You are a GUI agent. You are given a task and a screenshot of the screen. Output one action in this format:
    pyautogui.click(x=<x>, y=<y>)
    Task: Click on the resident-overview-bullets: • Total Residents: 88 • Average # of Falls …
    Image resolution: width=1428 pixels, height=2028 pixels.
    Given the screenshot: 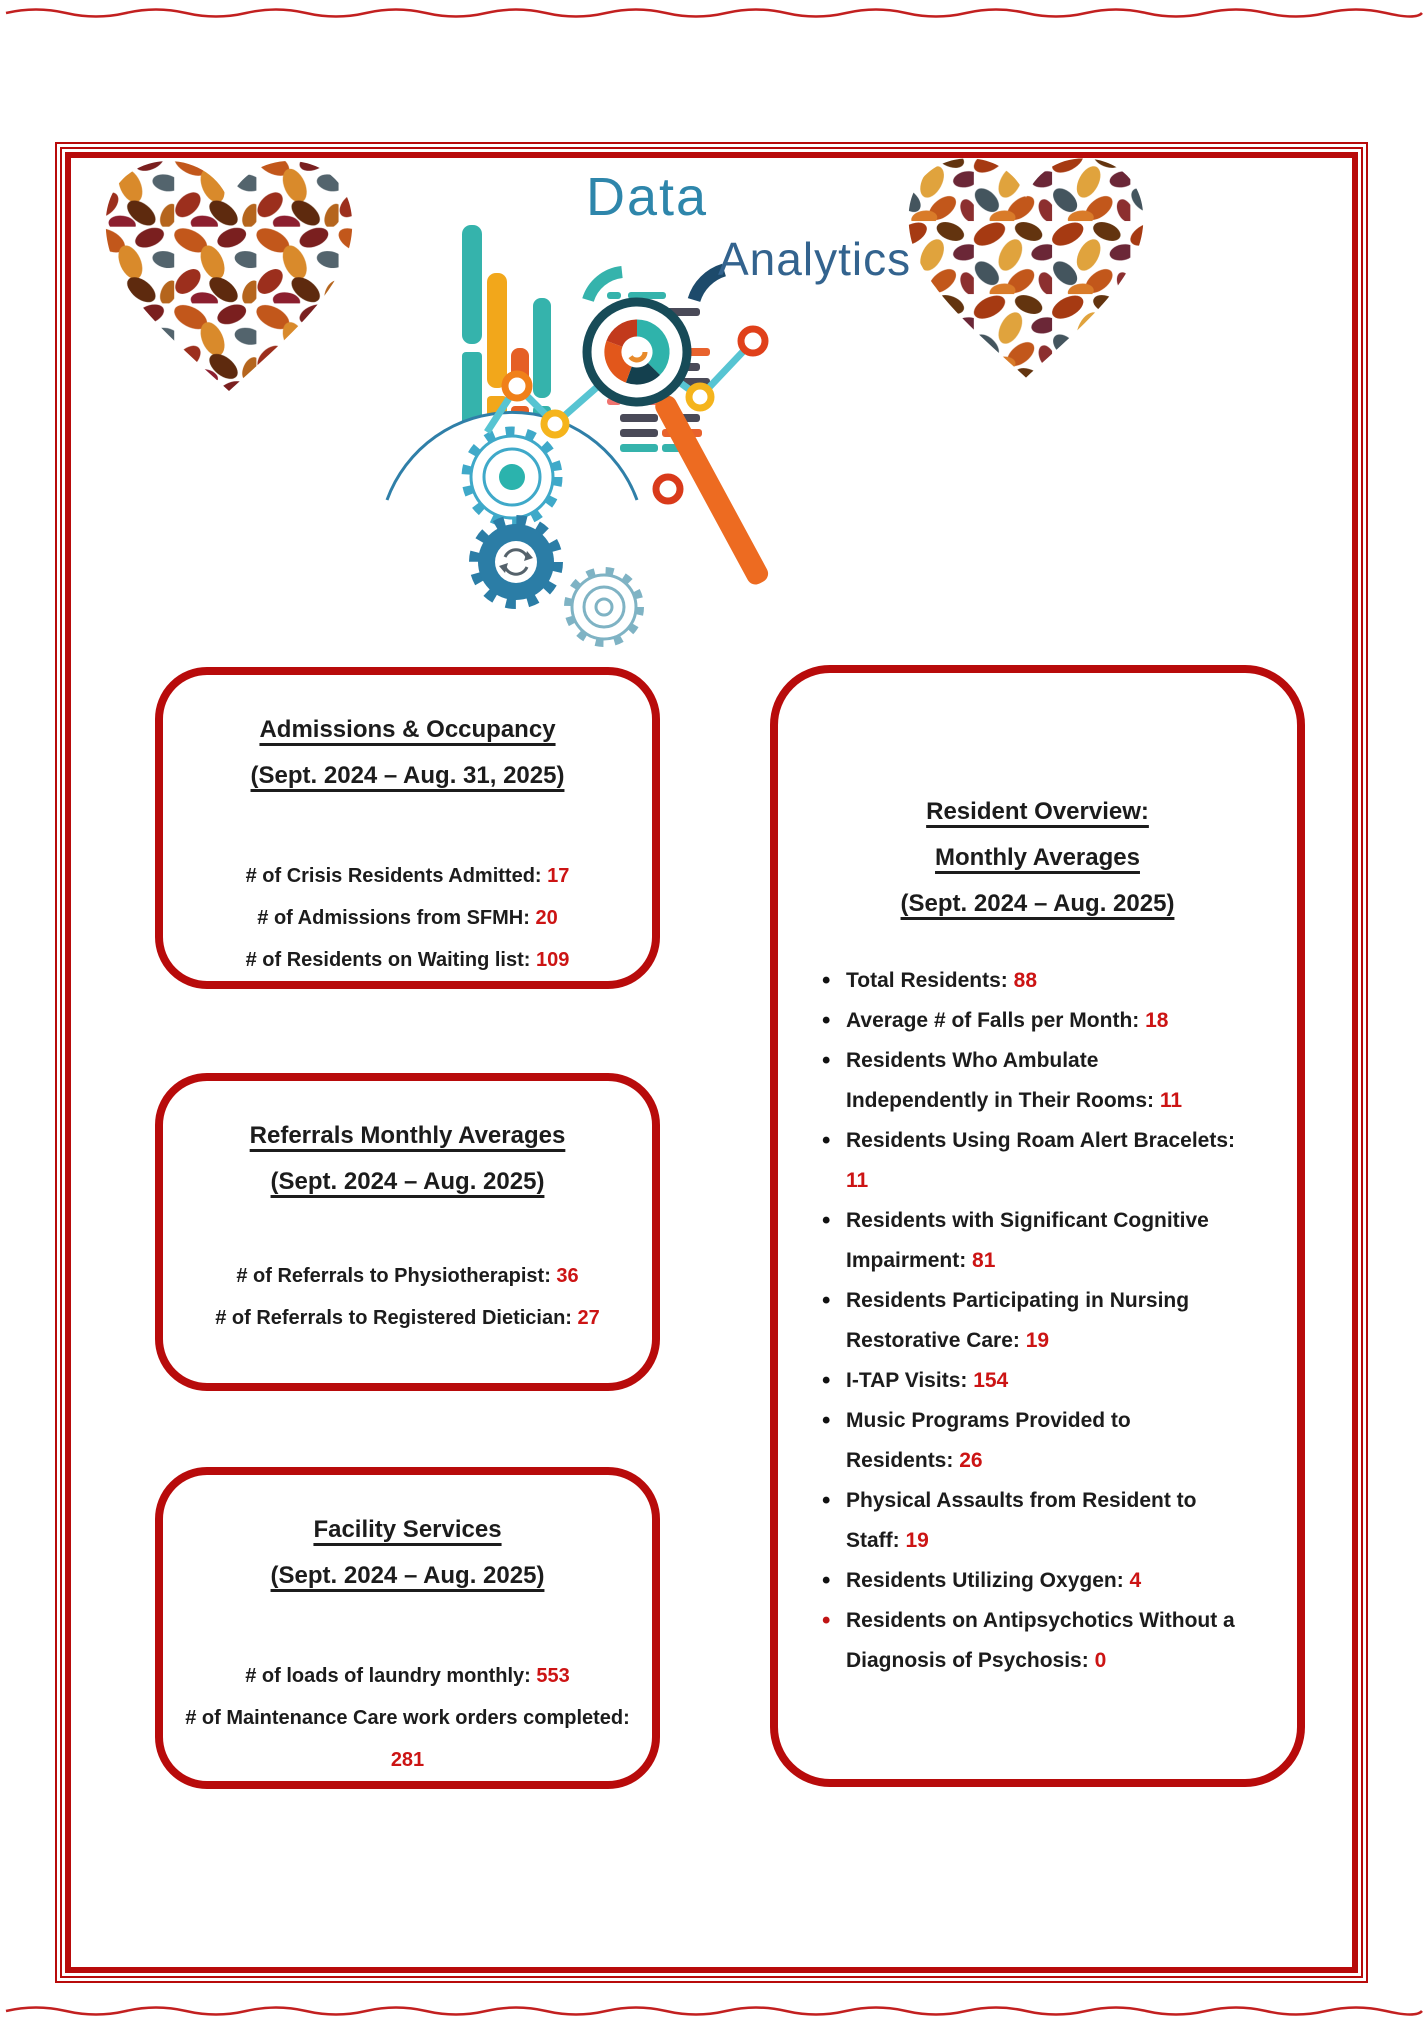 What is the action you would take?
    pyautogui.click(x=1030, y=1321)
    